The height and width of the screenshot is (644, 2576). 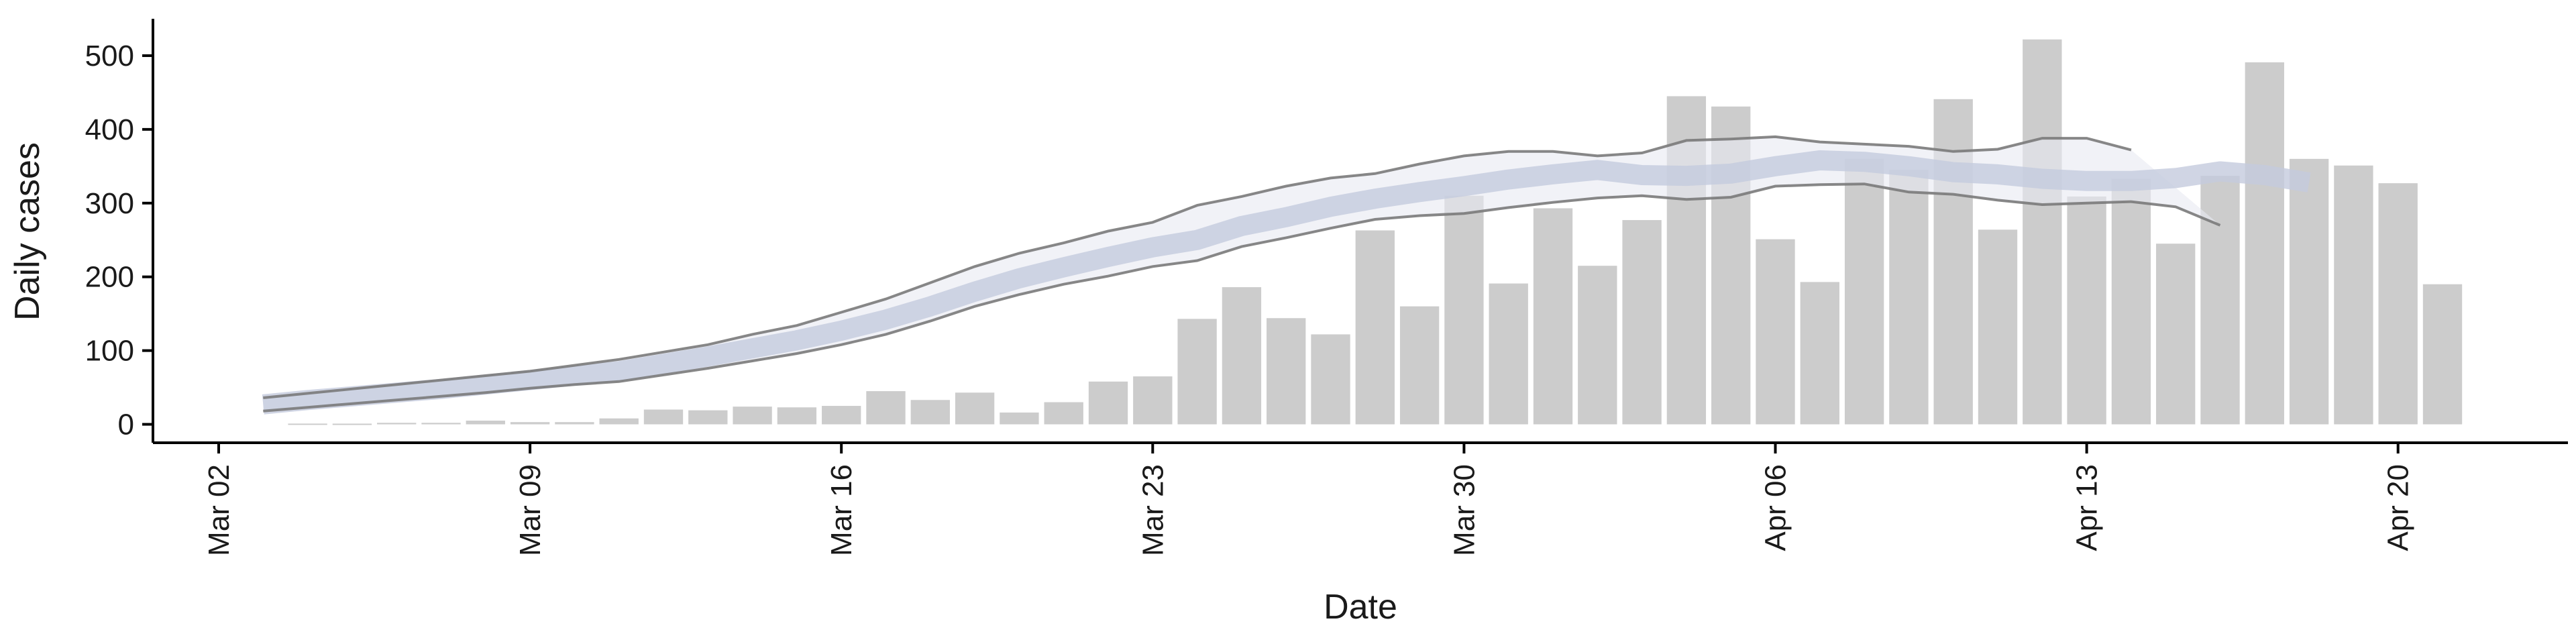 I want to click on y-tick-label: 0, so click(x=126, y=425).